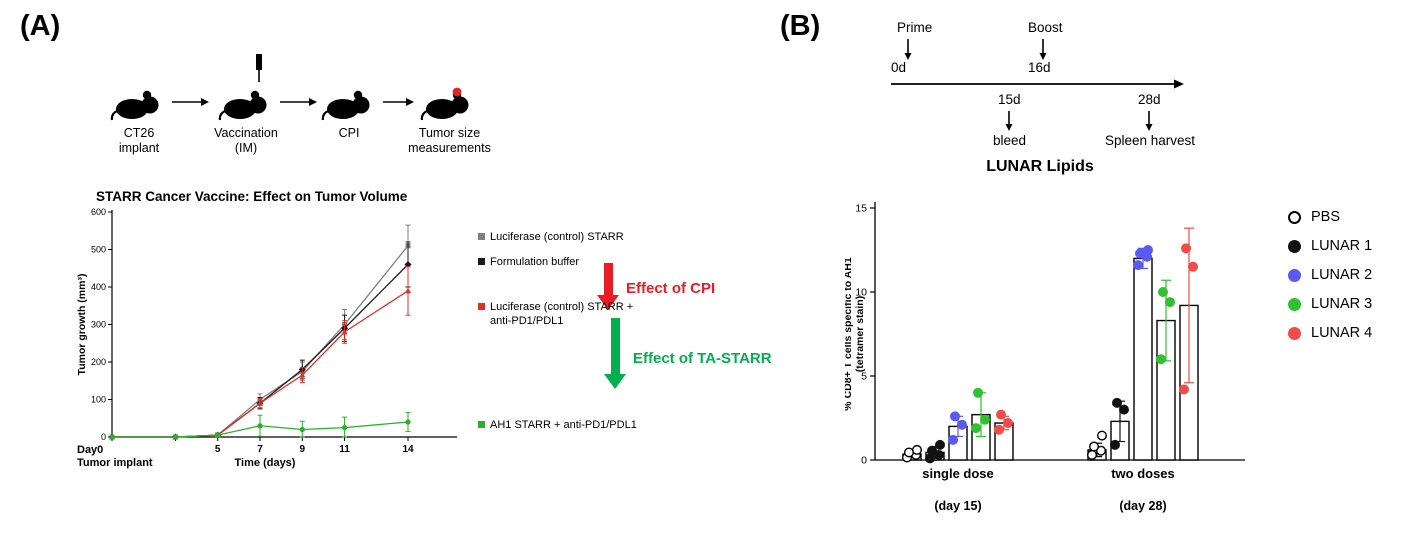 This screenshot has width=1427, height=535. What do you see at coordinates (139, 140) in the screenshot?
I see `schematic-step-label: CT26 implant` at bounding box center [139, 140].